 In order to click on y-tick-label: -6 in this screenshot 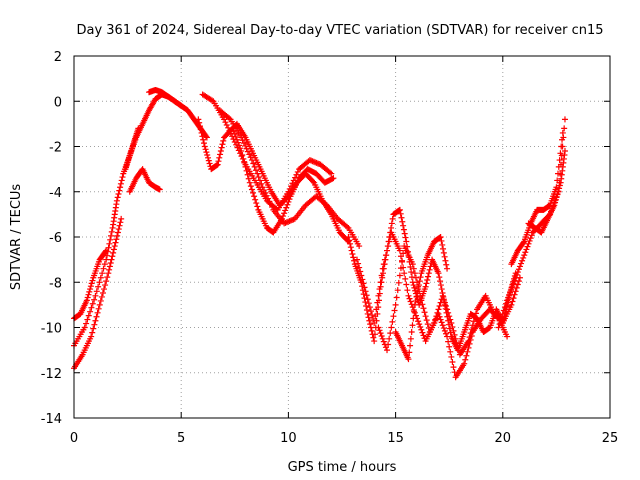, I will do `click(55, 238)`.